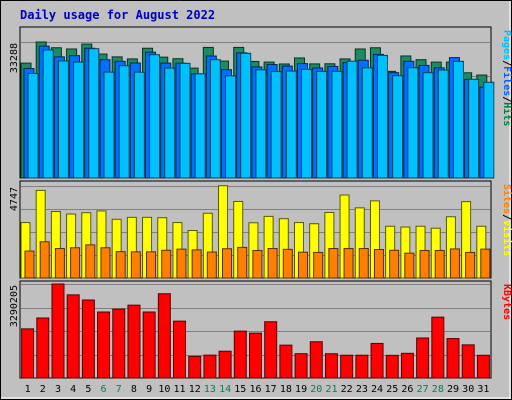 This screenshot has height=400, width=512. What do you see at coordinates (195, 389) in the screenshot?
I see `x-tick-label-12: 12` at bounding box center [195, 389].